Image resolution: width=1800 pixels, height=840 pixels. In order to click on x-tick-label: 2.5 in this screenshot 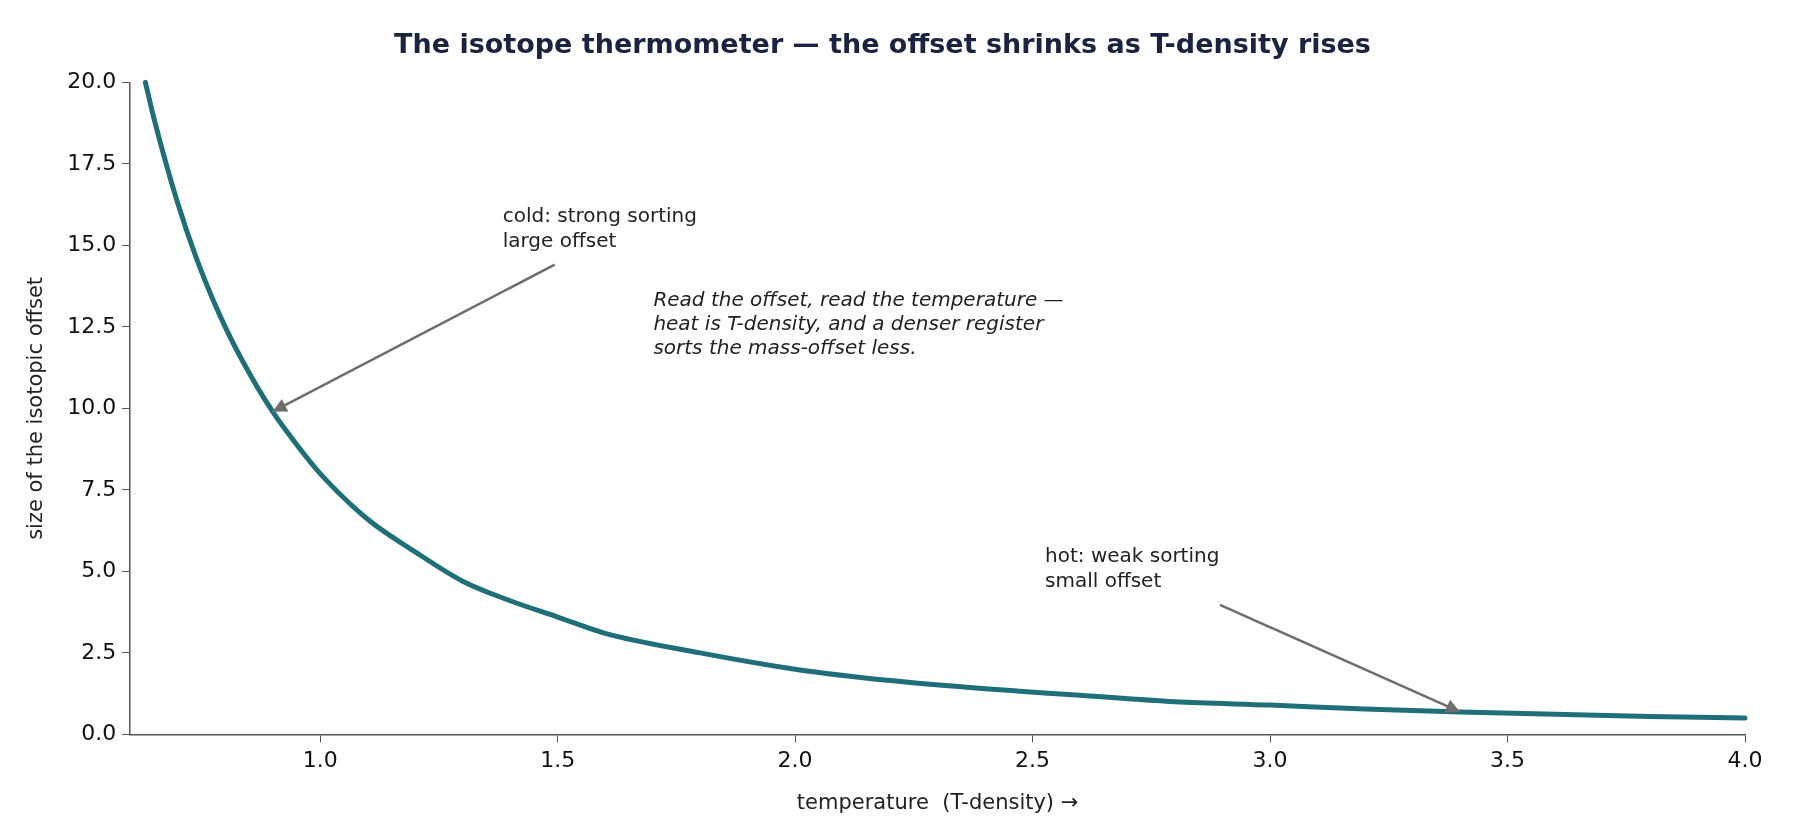, I will do `click(1033, 760)`.